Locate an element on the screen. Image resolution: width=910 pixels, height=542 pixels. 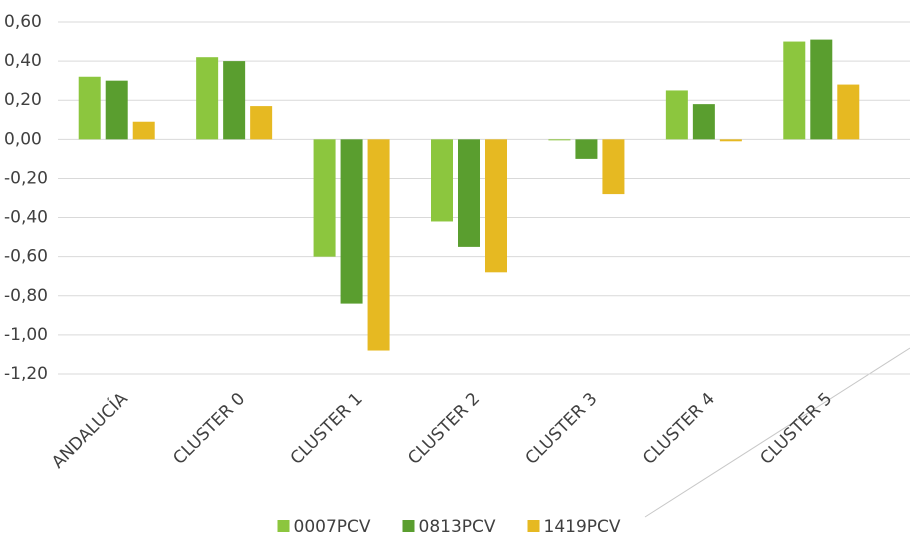
y-tick-label: -0,20 is located at coordinates (26, 178).